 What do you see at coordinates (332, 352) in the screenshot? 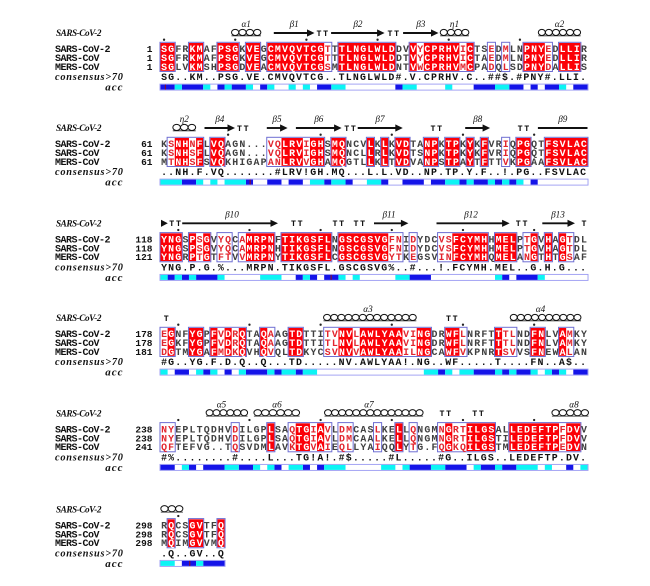
I see `svg-text: SV` at bounding box center [332, 352].